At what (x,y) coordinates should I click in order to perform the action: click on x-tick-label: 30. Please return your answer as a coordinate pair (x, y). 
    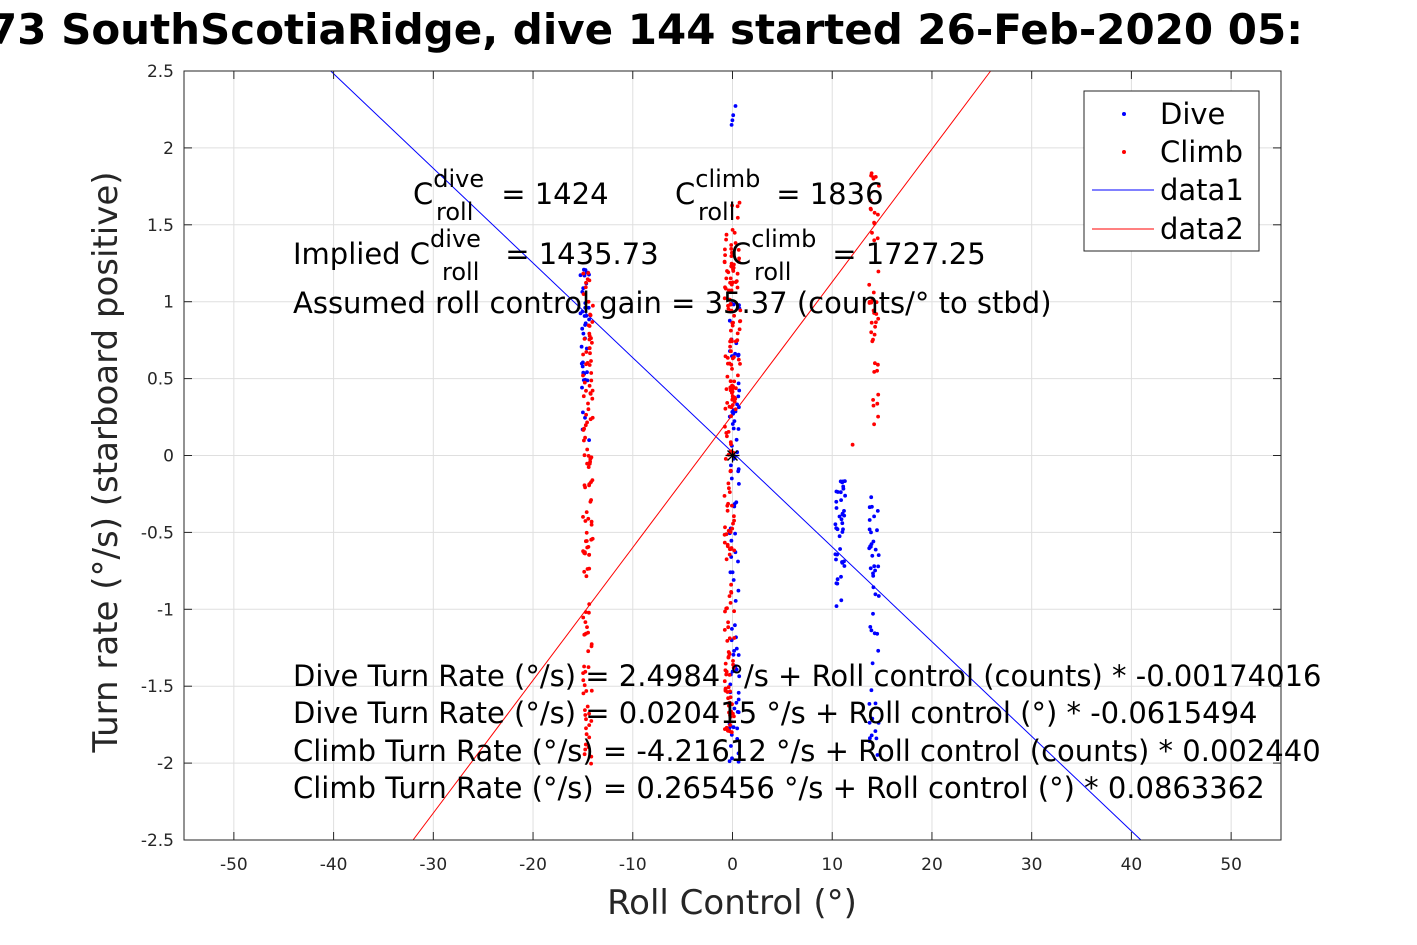
    Looking at the image, I should click on (1032, 865).